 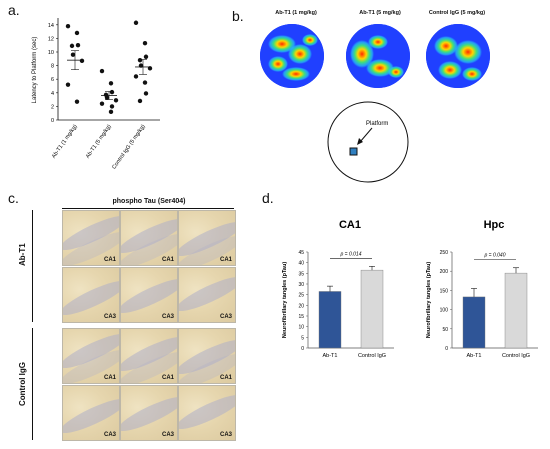 What do you see at coordinates (301, 253) in the screenshot?
I see `y-tick-label: 45` at bounding box center [301, 253].